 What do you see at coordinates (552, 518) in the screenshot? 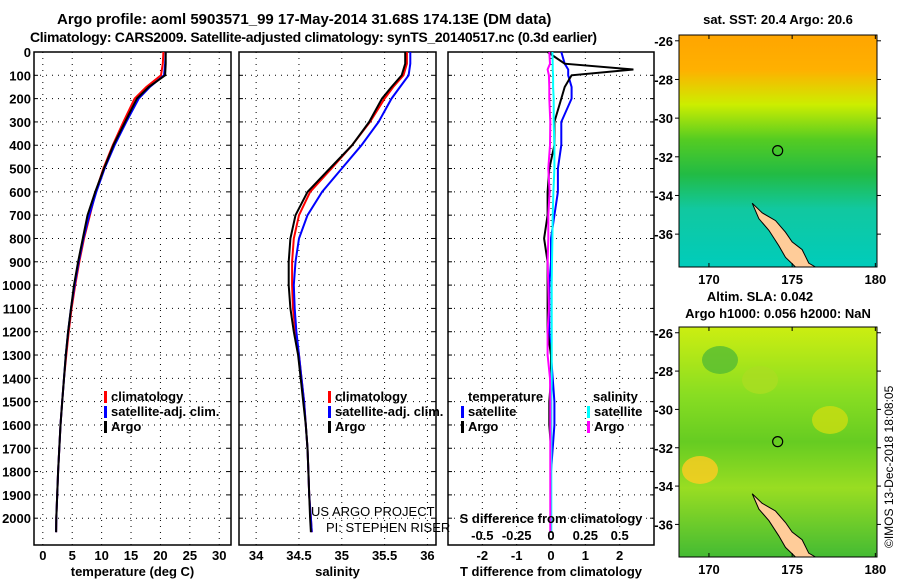
I see `x2-axis-label: S difference from climatology` at bounding box center [552, 518].